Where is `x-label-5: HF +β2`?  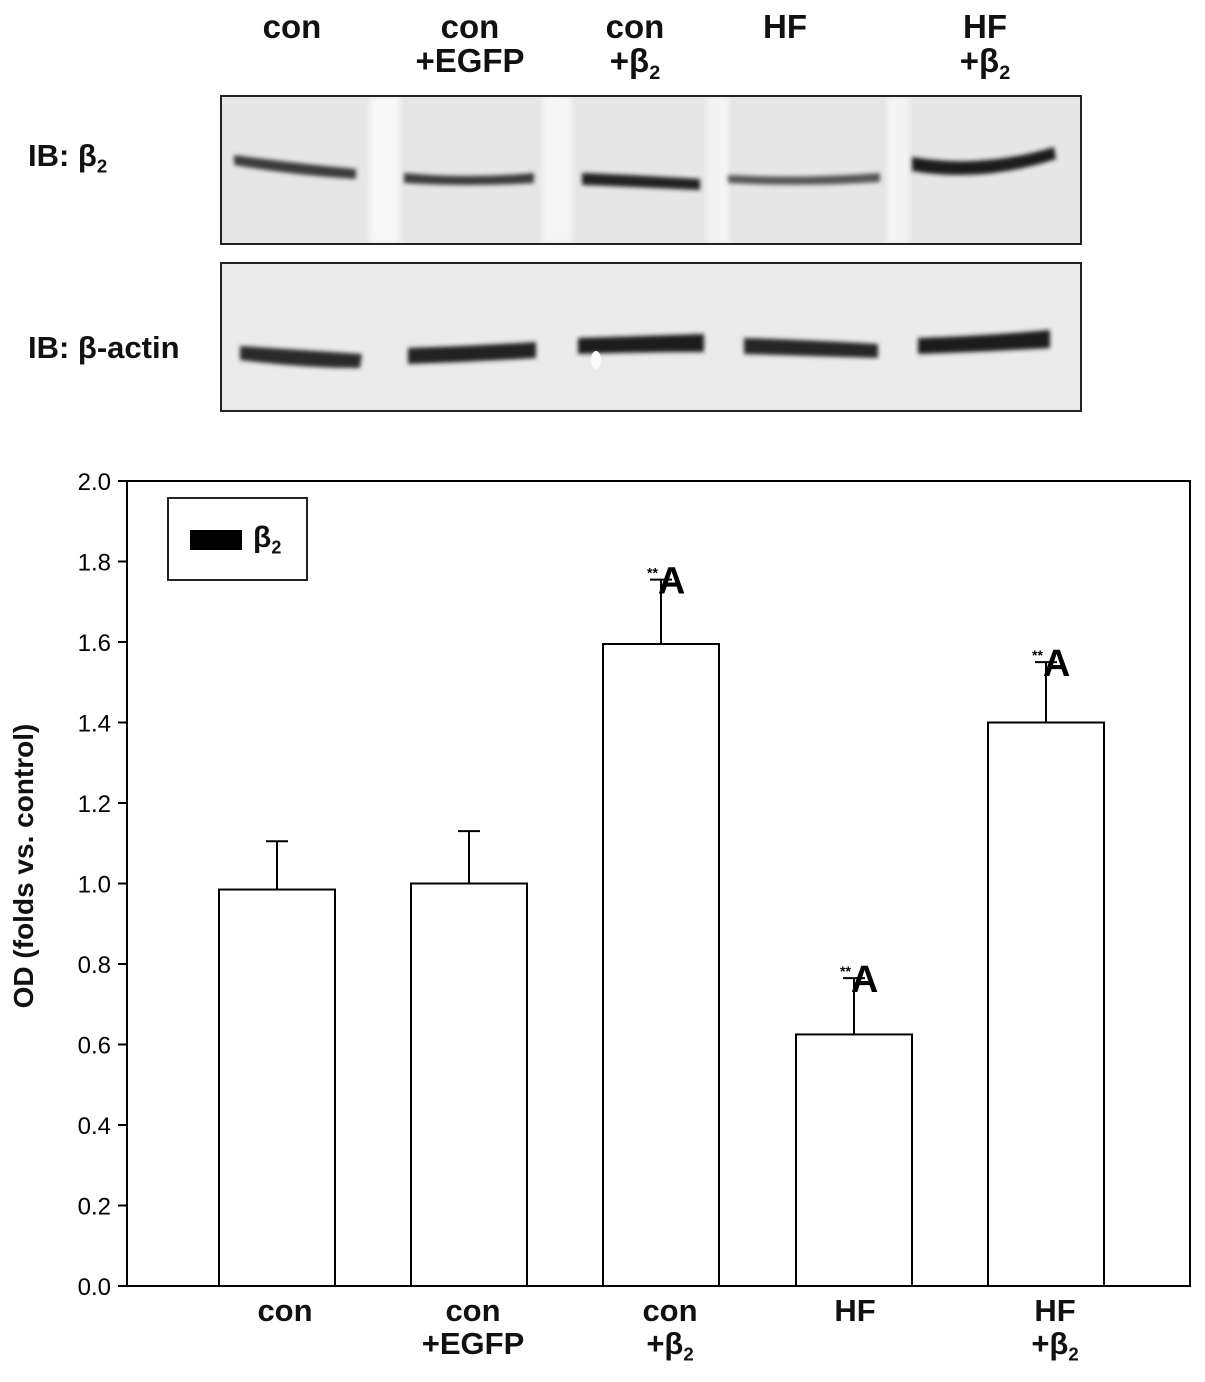 x-label-5: HF +β2 is located at coordinates (1055, 1329).